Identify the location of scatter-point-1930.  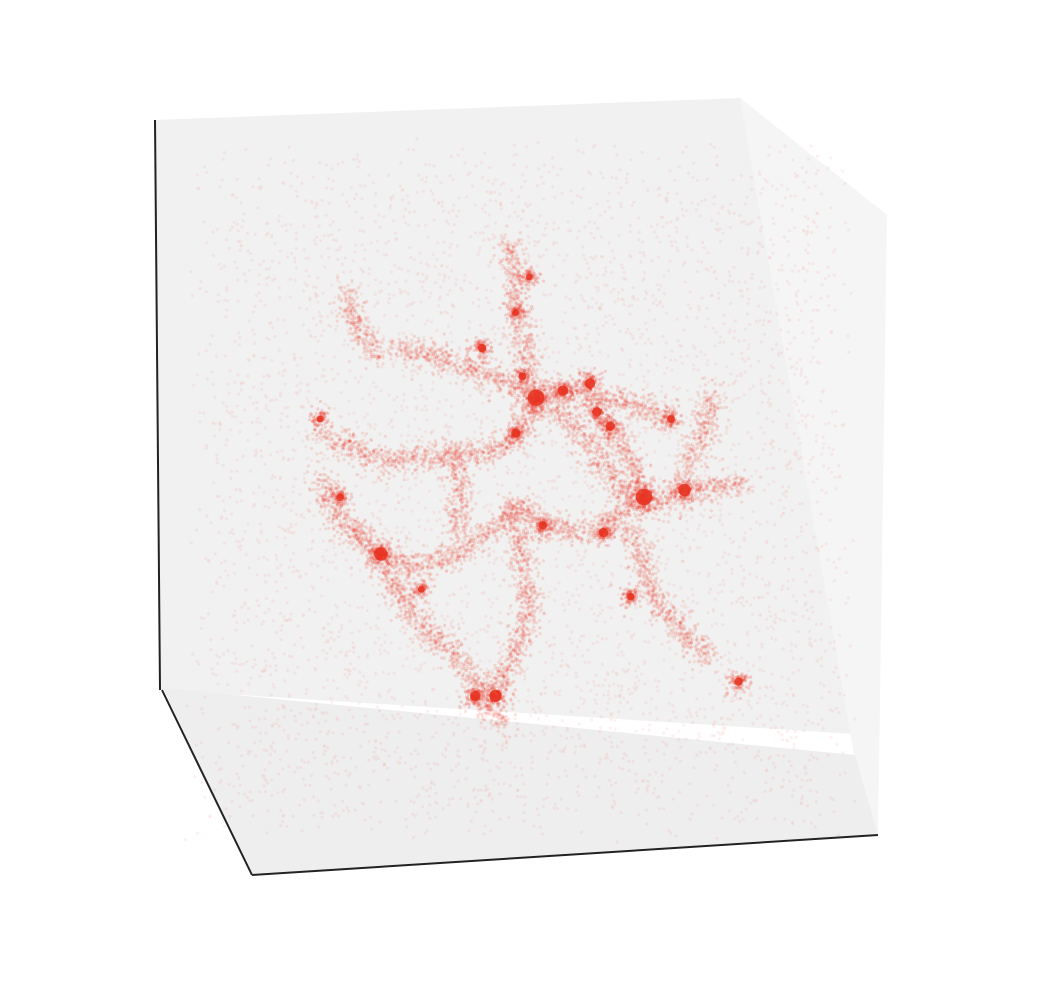
(813, 357).